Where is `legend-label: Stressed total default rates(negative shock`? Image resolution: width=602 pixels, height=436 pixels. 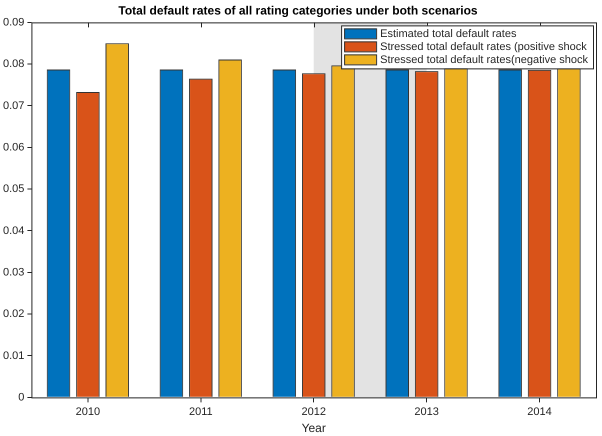
legend-label: Stressed total default rates(negative shock is located at coordinates (484, 60).